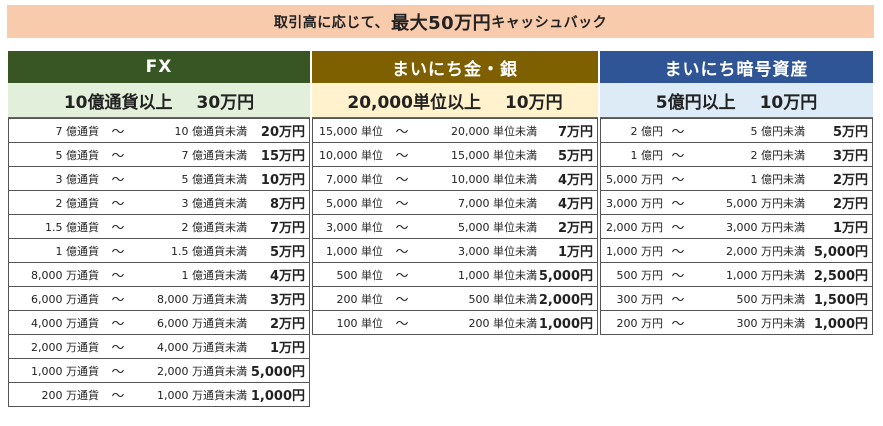 The image size is (883, 426). What do you see at coordinates (765, 227) in the screenshot?
I see `tier-to: 3,000 万円未満` at bounding box center [765, 227].